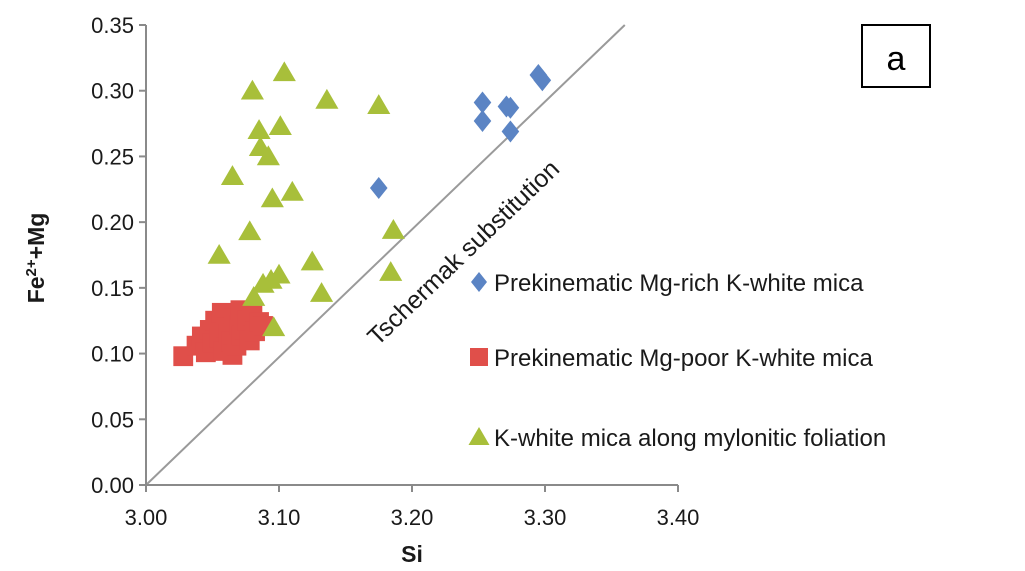 This screenshot has height=571, width=1025. What do you see at coordinates (112, 91) in the screenshot?
I see `y-tick-label: 0.30` at bounding box center [112, 91].